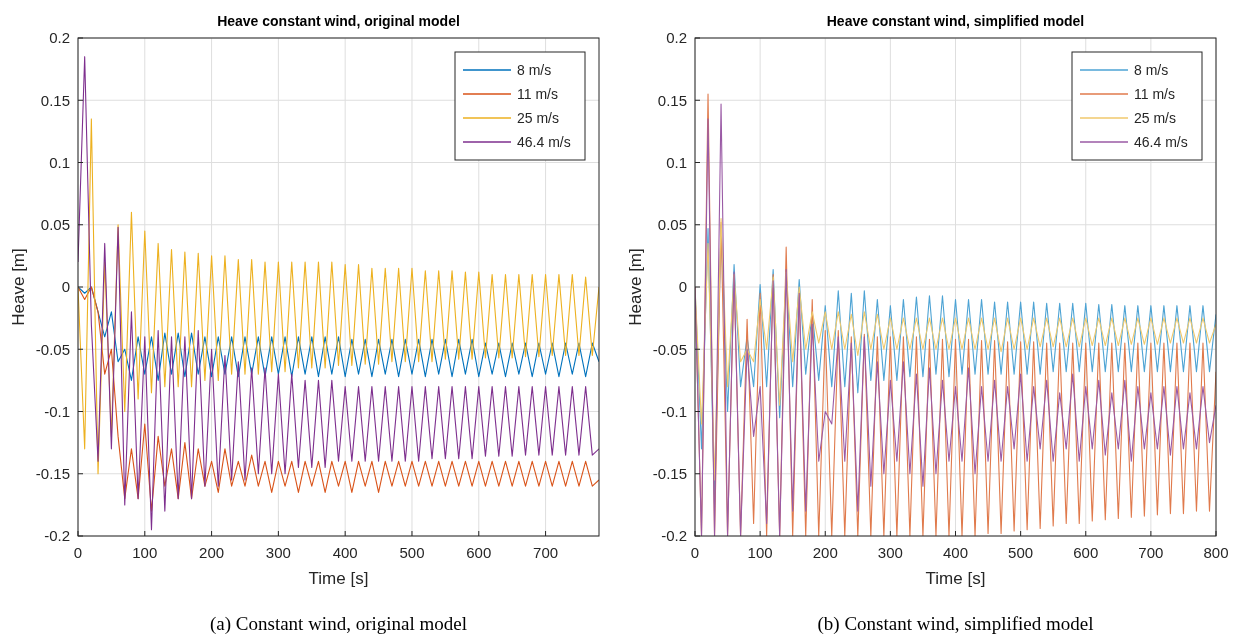 The image size is (1234, 644). I want to click on text: (a) Constant wind, original model, so click(338, 624).